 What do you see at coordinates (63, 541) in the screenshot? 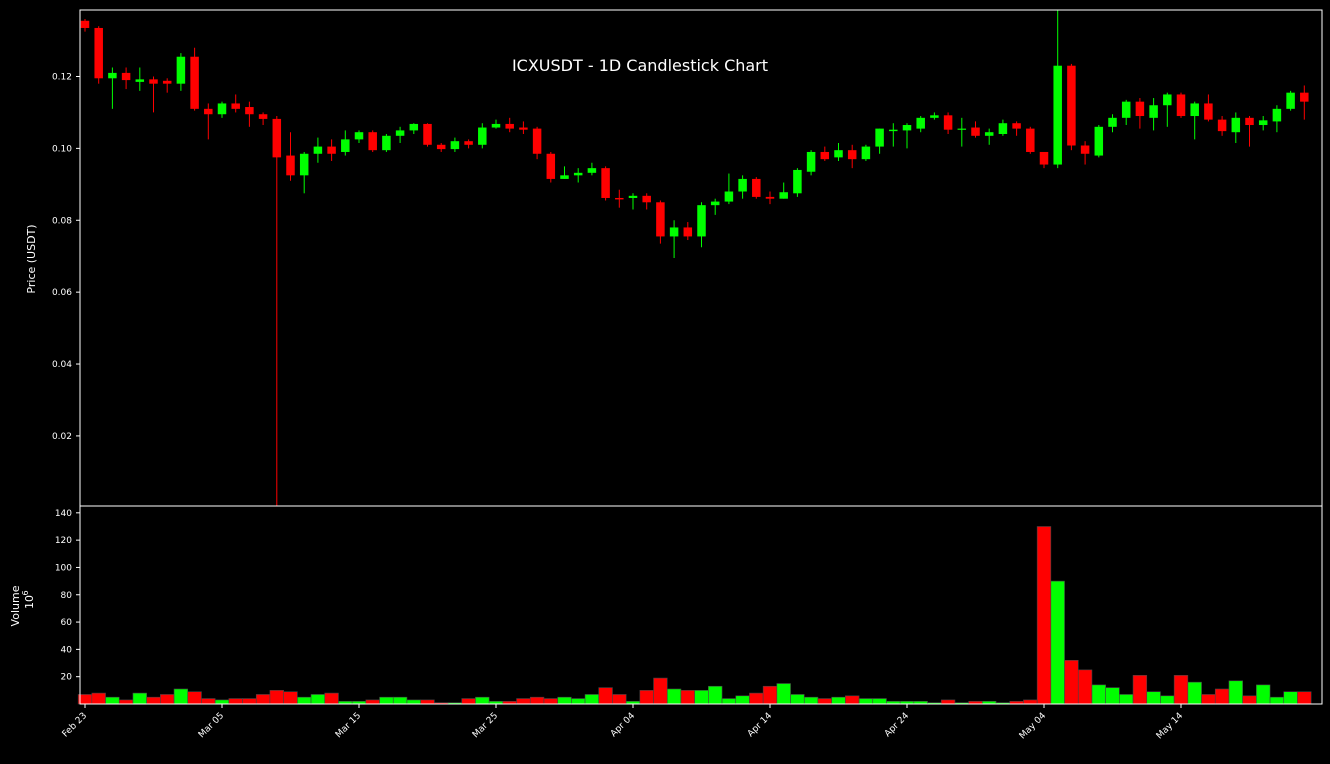
I see `volume-tick-label: 120` at bounding box center [63, 541].